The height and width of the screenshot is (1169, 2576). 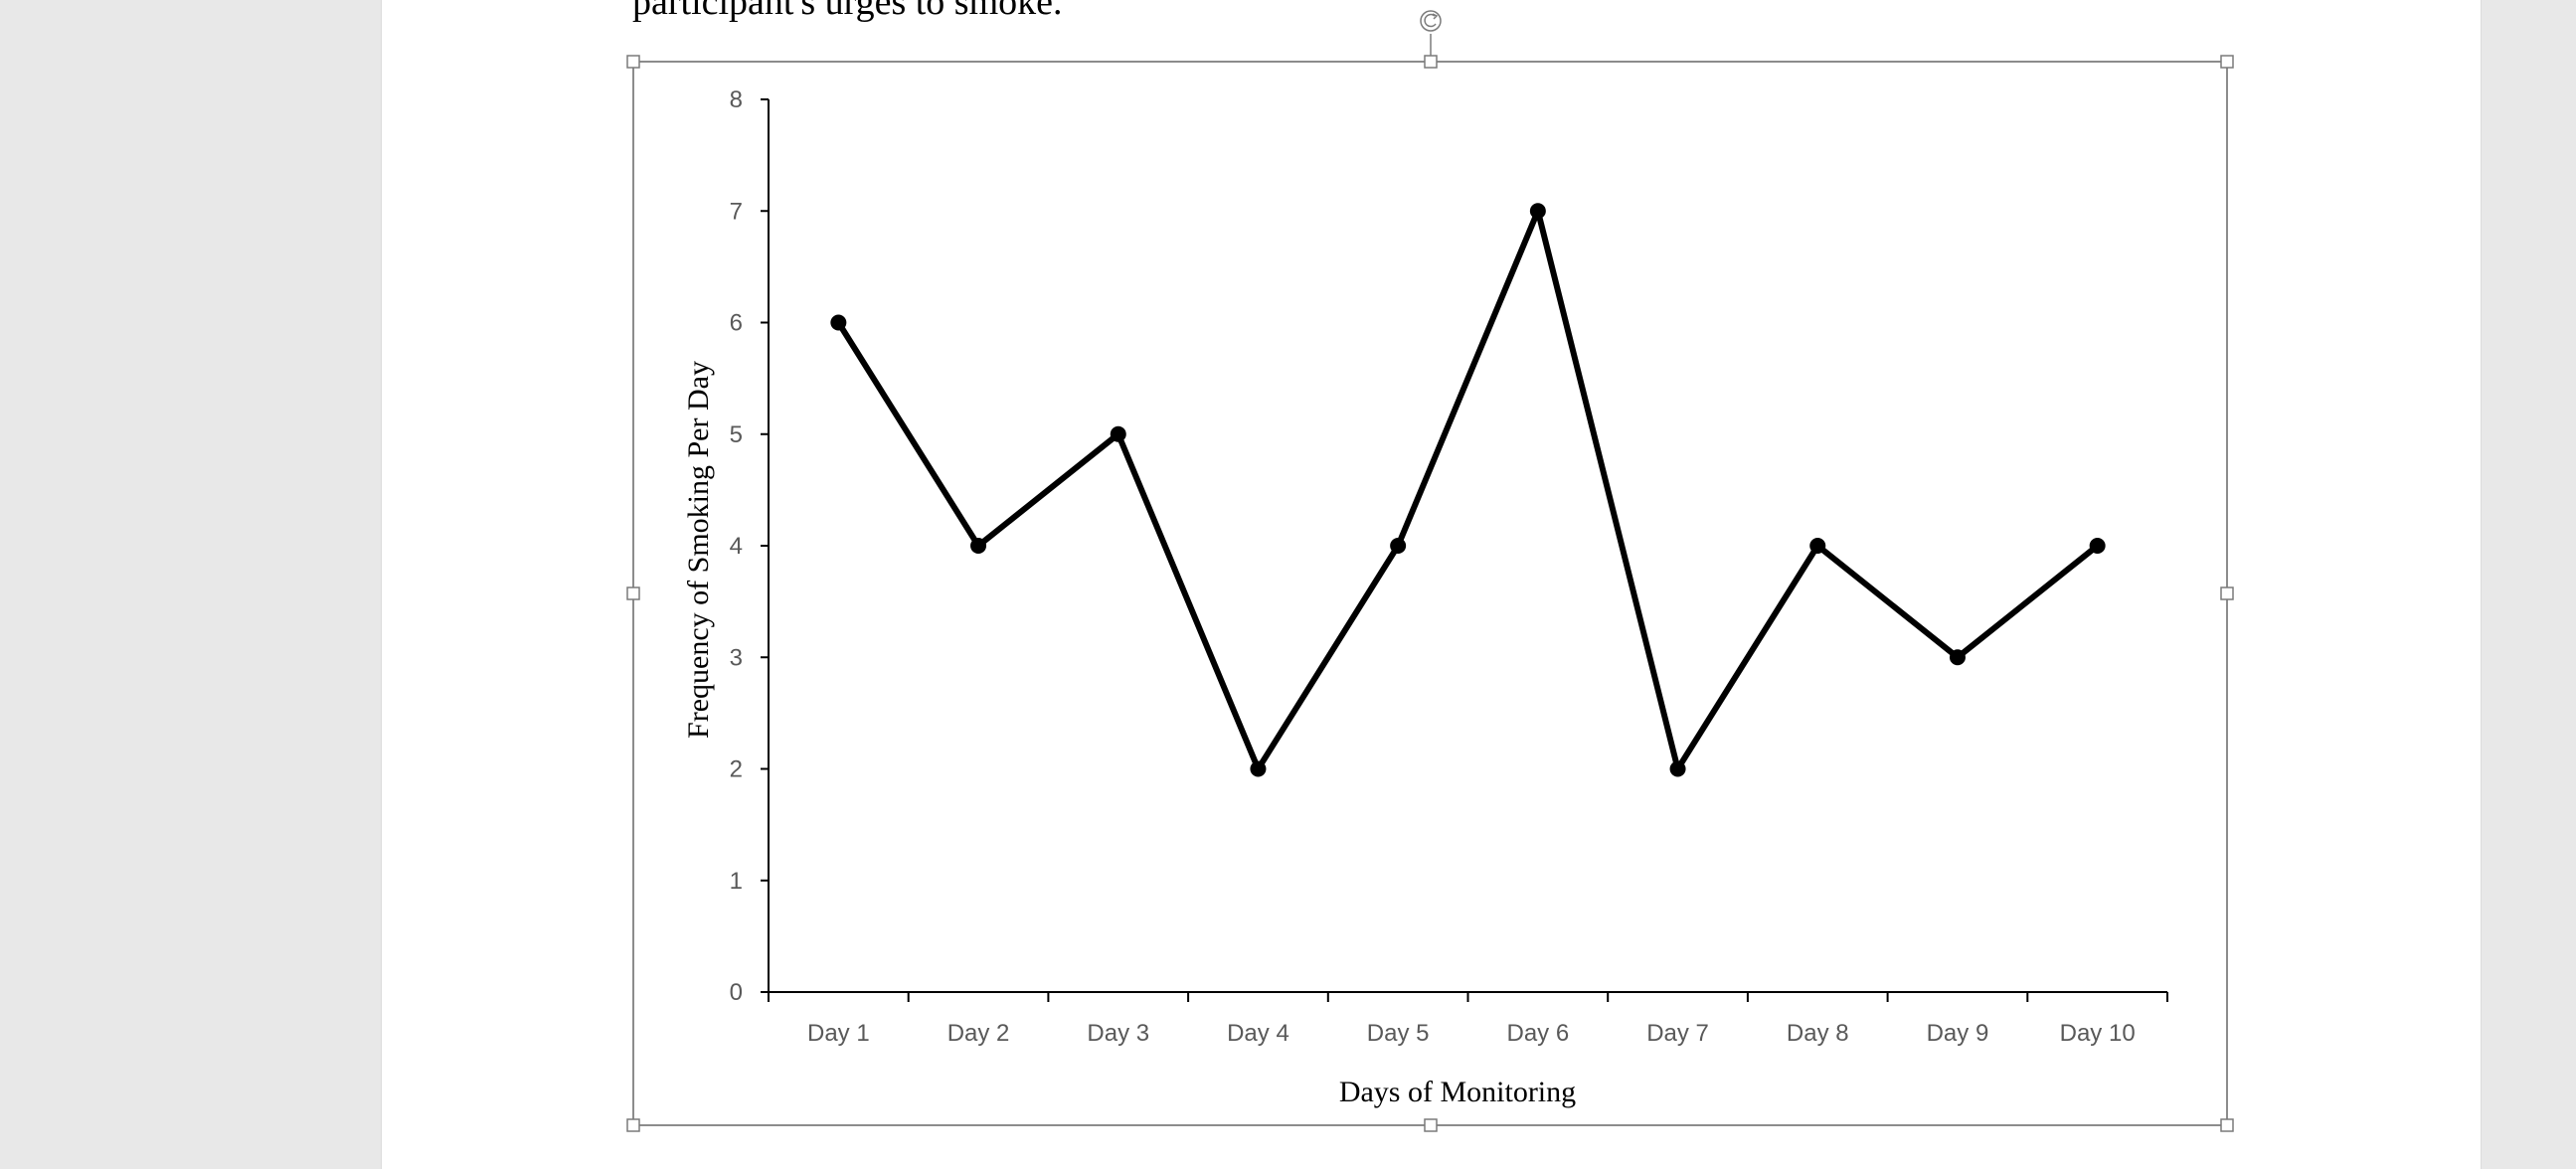 What do you see at coordinates (1818, 1033) in the screenshot?
I see `x-tick-label: Day 8` at bounding box center [1818, 1033].